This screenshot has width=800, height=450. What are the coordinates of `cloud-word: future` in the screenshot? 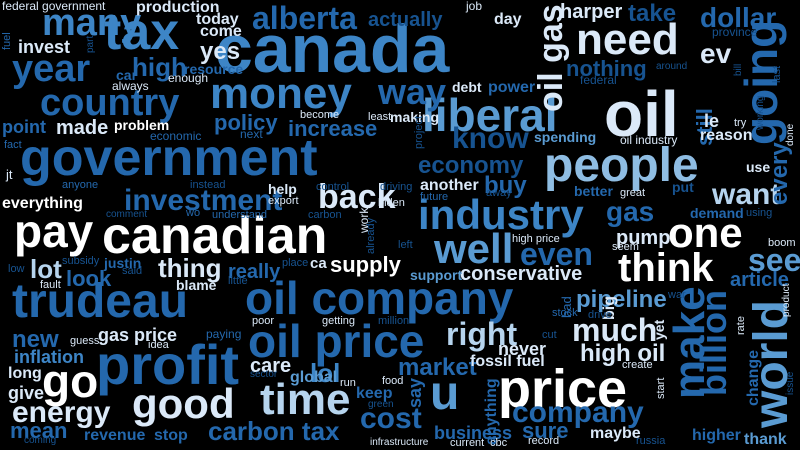 It's located at (434, 197).